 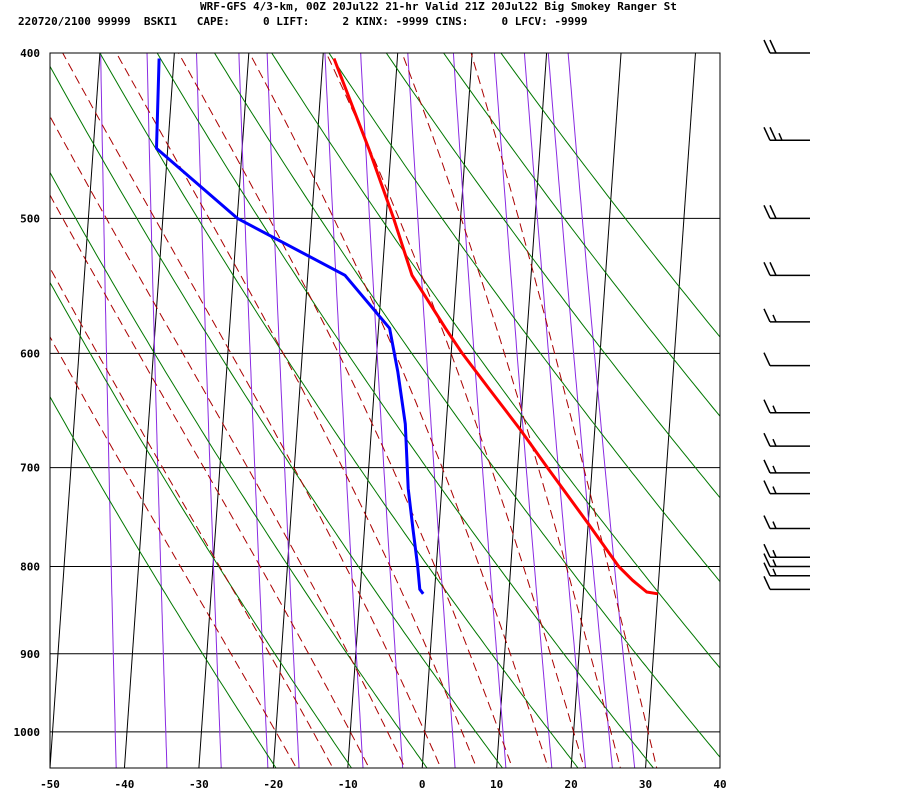 What do you see at coordinates (303, 21) in the screenshot?
I see `sounding-indices: 220720/2100 99999 BSKI1 CAPE: 0 LIFT` at bounding box center [303, 21].